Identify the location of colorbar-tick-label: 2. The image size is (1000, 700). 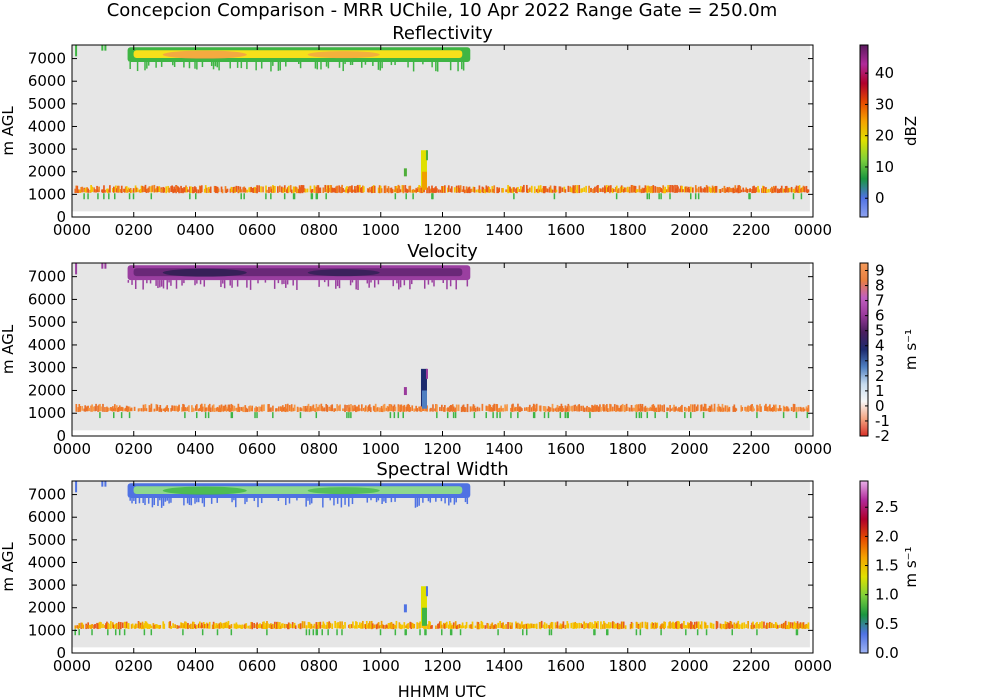
(880, 376).